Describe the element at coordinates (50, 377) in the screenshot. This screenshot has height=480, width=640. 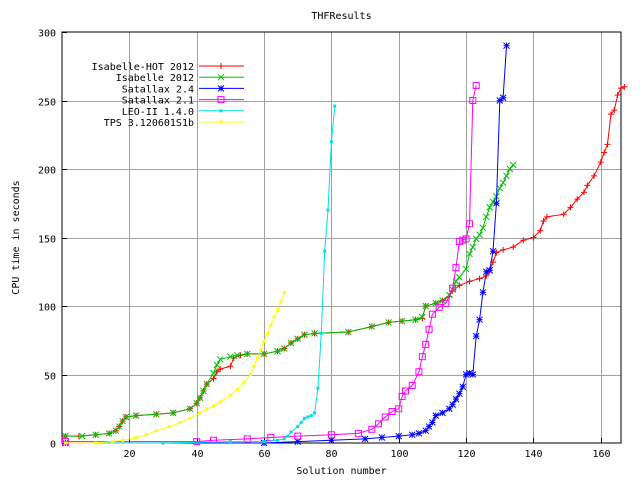
I see `y-tick-label: 50` at that location.